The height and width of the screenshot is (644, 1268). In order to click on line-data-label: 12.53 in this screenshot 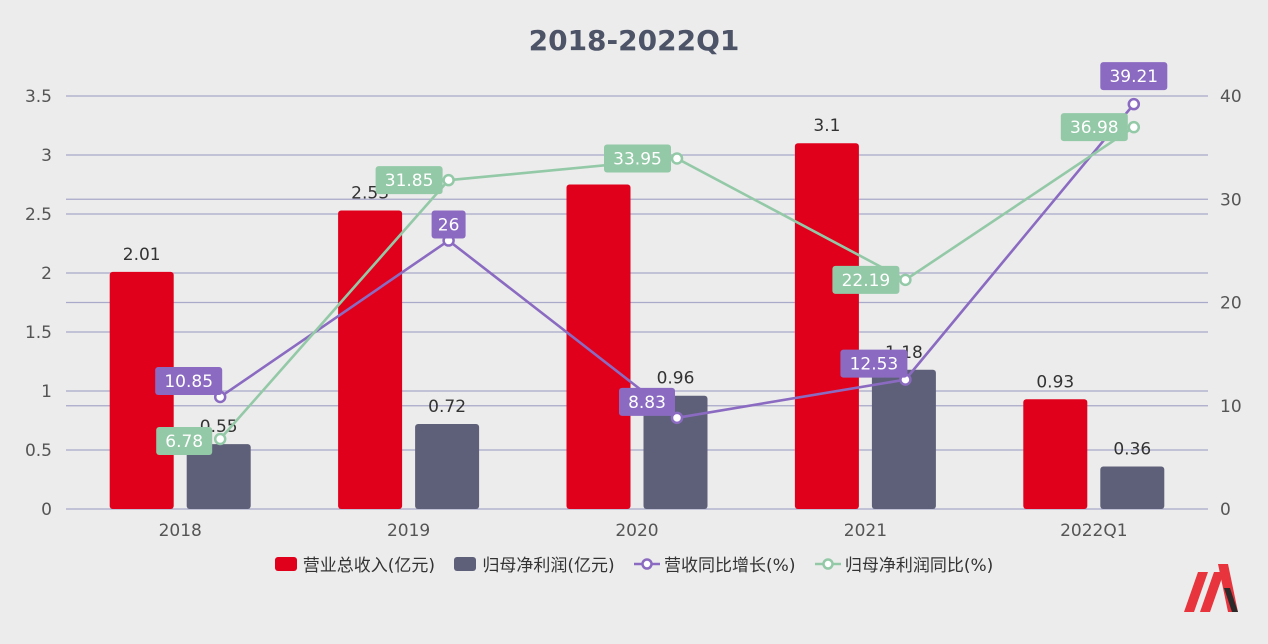, I will do `click(874, 365)`.